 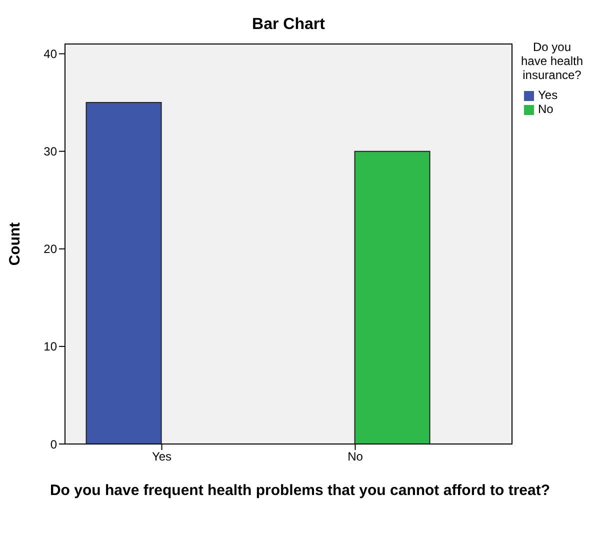 What do you see at coordinates (51, 347) in the screenshot?
I see `y-tick-label: 10` at bounding box center [51, 347].